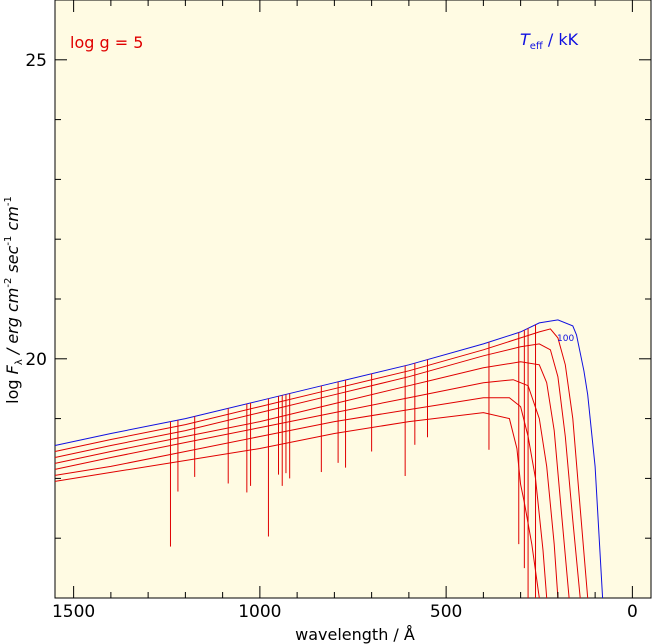  Describe the element at coordinates (525, 39) in the screenshot. I see `teff-main: T` at that location.